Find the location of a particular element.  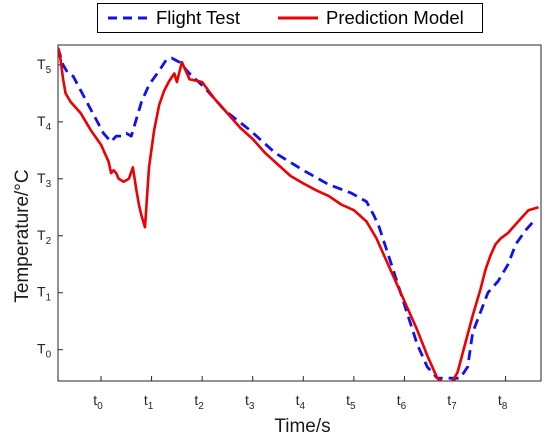

legend: Flight Test Prediction Model is located at coordinates (290, 18).